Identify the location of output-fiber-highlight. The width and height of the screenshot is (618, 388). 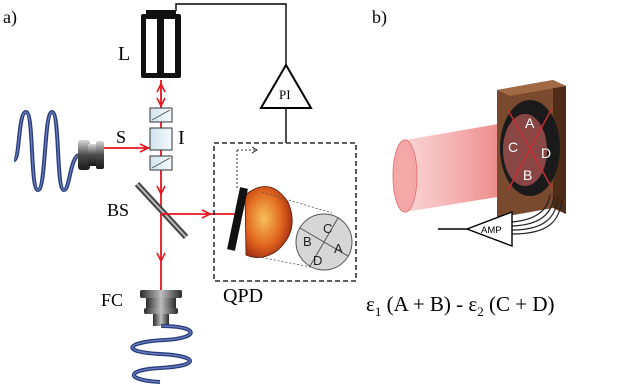
(161, 354).